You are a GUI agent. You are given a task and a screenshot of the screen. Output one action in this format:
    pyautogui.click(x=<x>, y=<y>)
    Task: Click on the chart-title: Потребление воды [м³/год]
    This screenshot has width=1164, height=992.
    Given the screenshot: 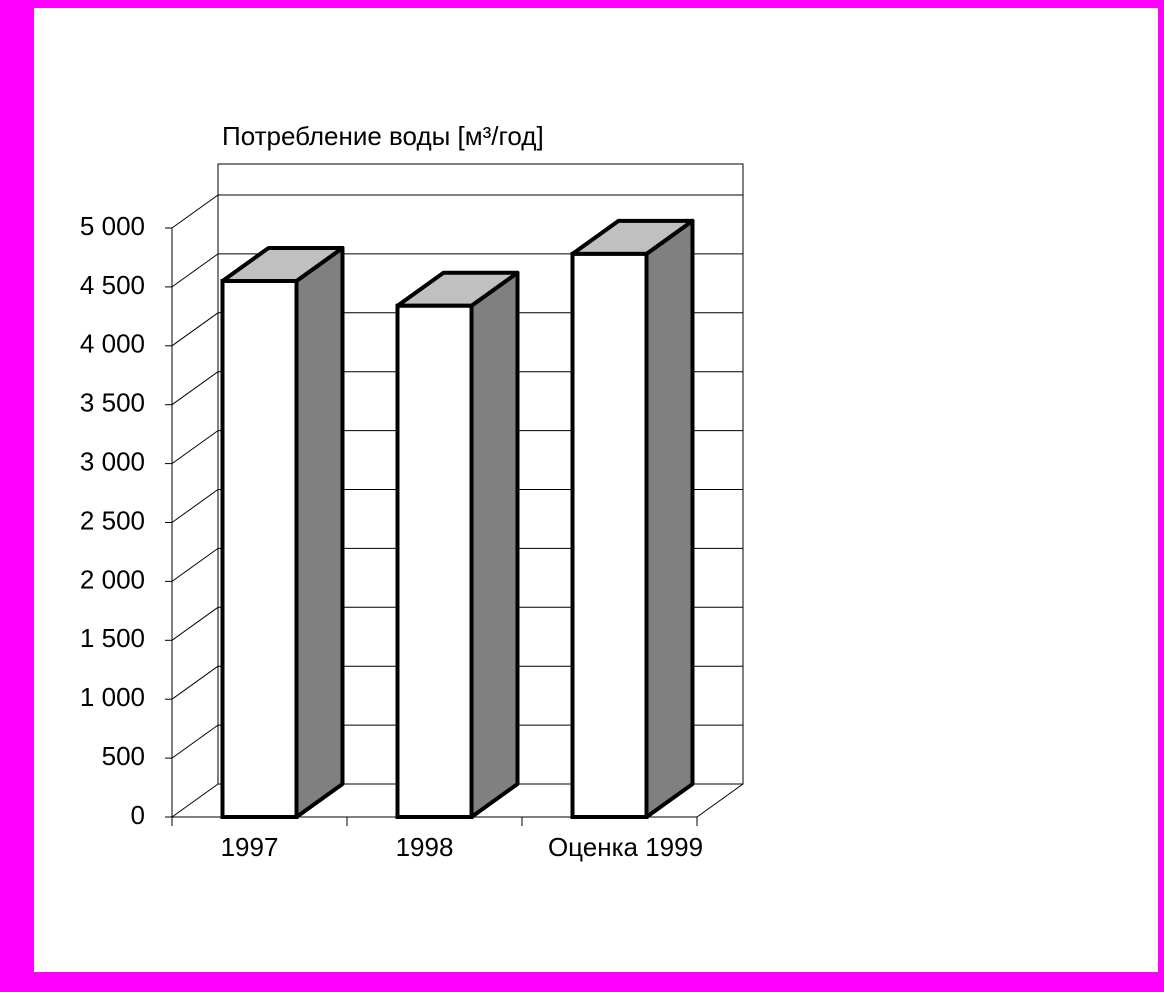 What is the action you would take?
    pyautogui.click(x=383, y=136)
    